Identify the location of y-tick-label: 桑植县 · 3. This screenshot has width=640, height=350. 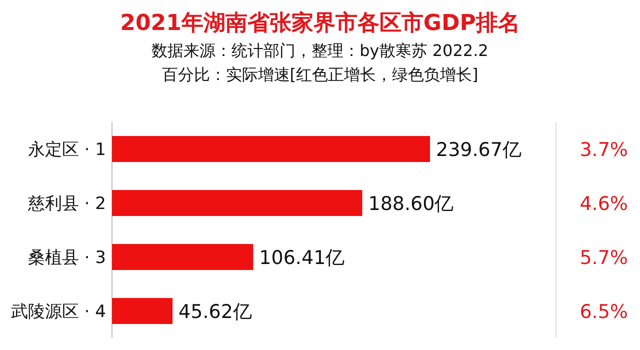
(67, 258).